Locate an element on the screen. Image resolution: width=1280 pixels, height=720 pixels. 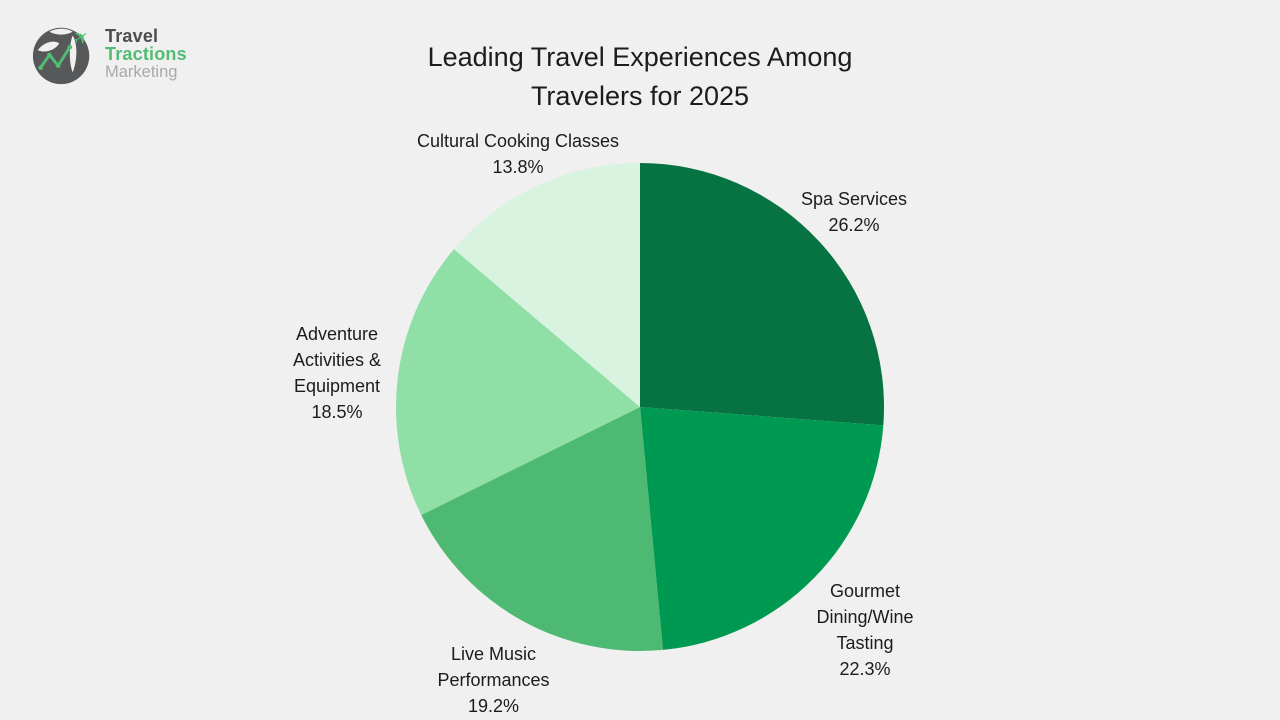
slice-label-name: Cultural Cooking Classes is located at coordinates (518, 141).